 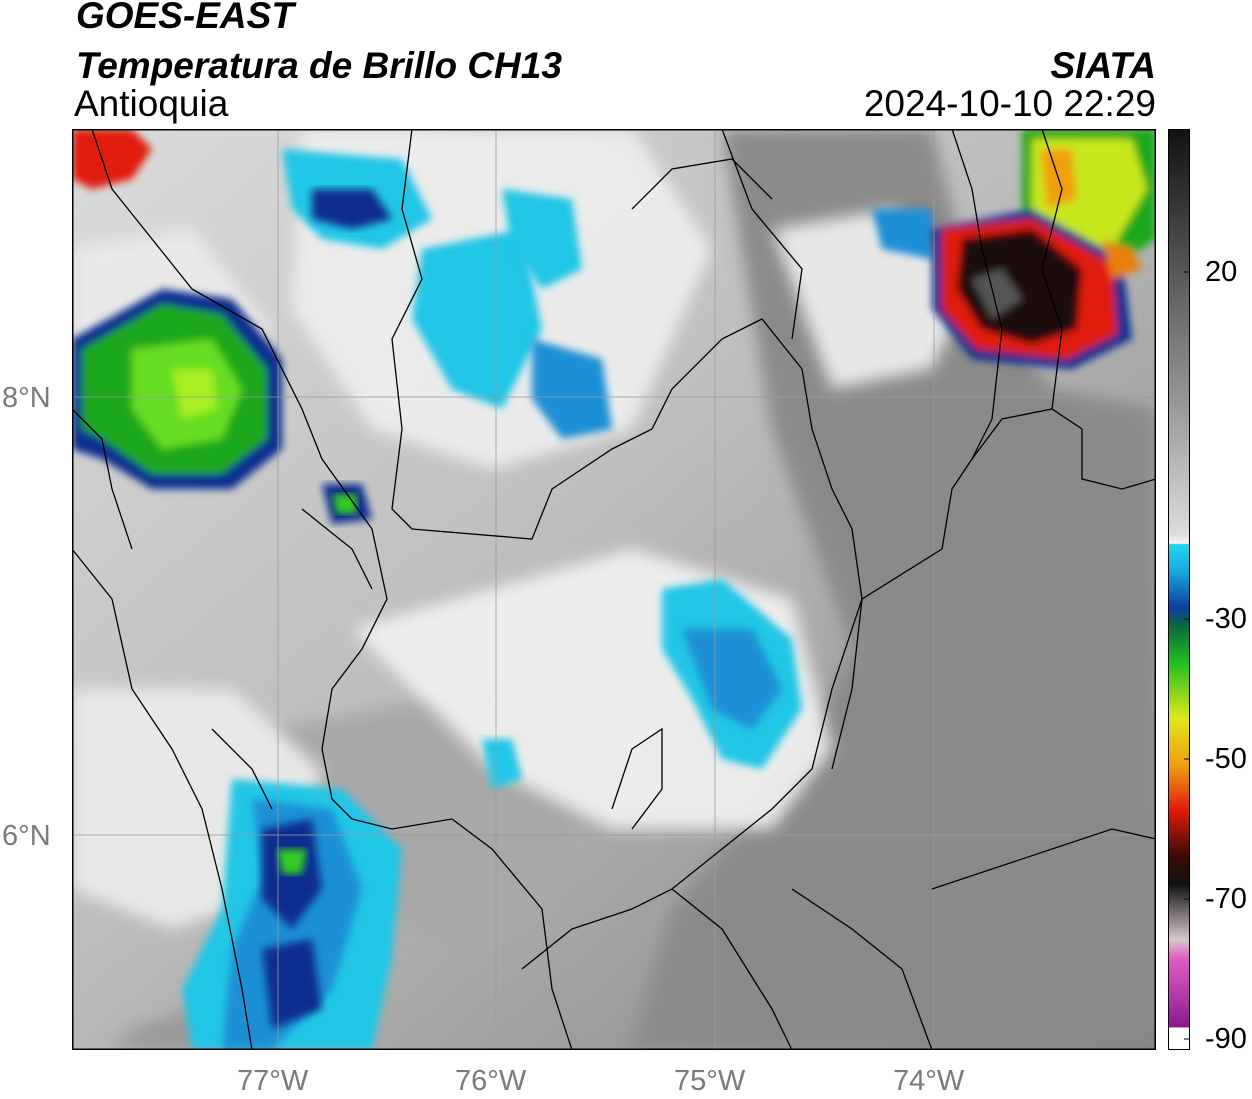 I want to click on cb-label-20: 20, so click(x=1221, y=272).